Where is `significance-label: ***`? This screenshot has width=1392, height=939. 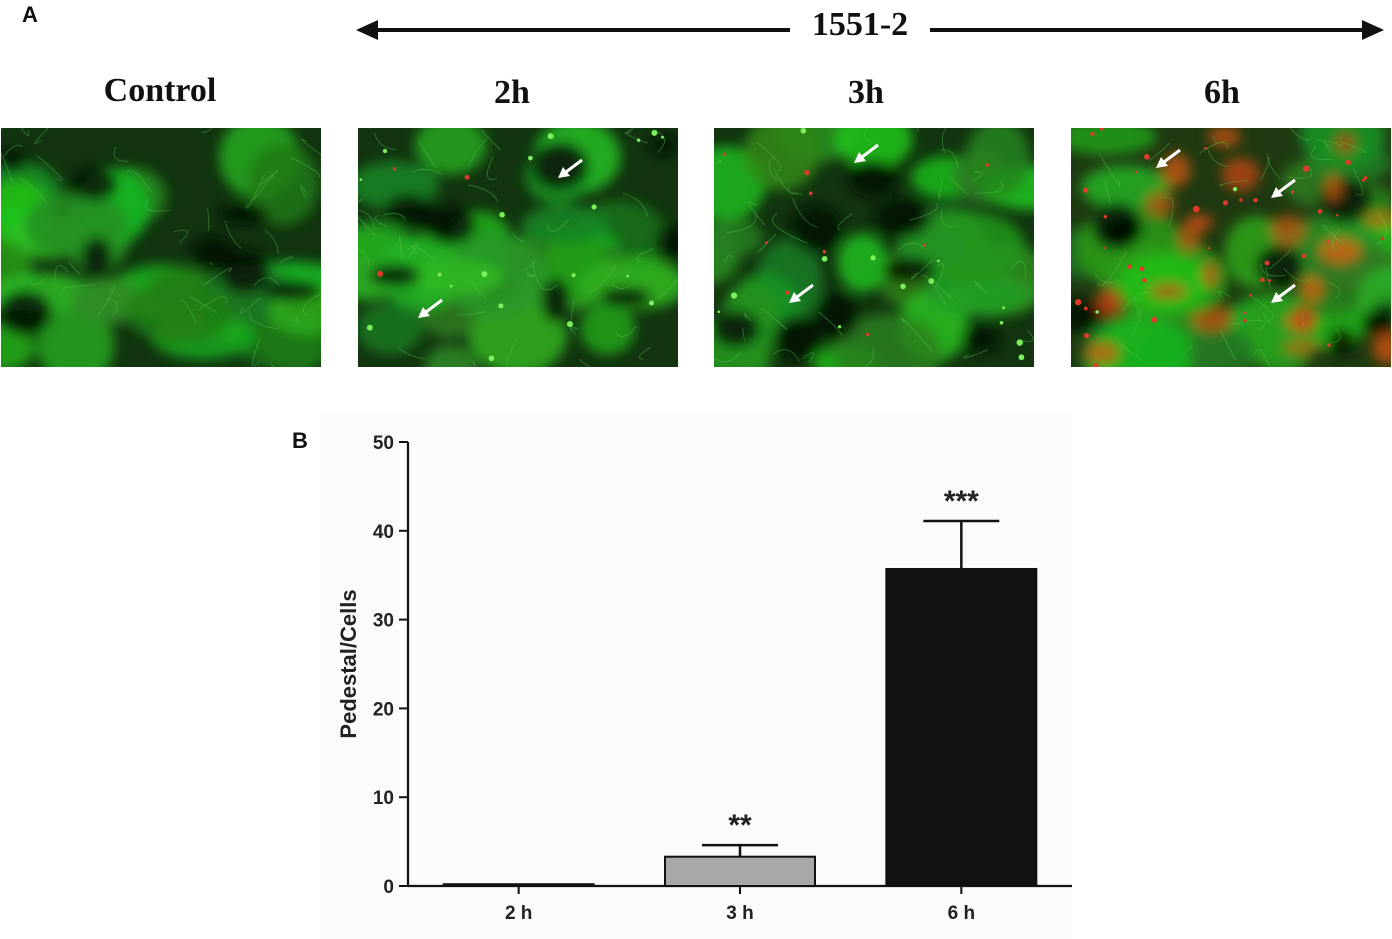
significance-label: *** is located at coordinates (961, 501).